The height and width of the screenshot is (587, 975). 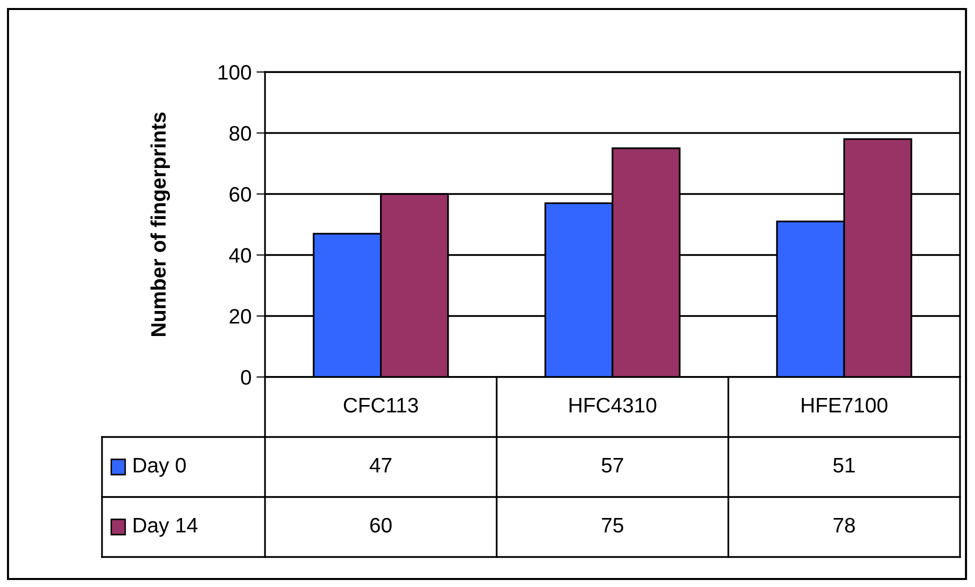 I want to click on y-tick-label: 80, so click(x=240, y=133).